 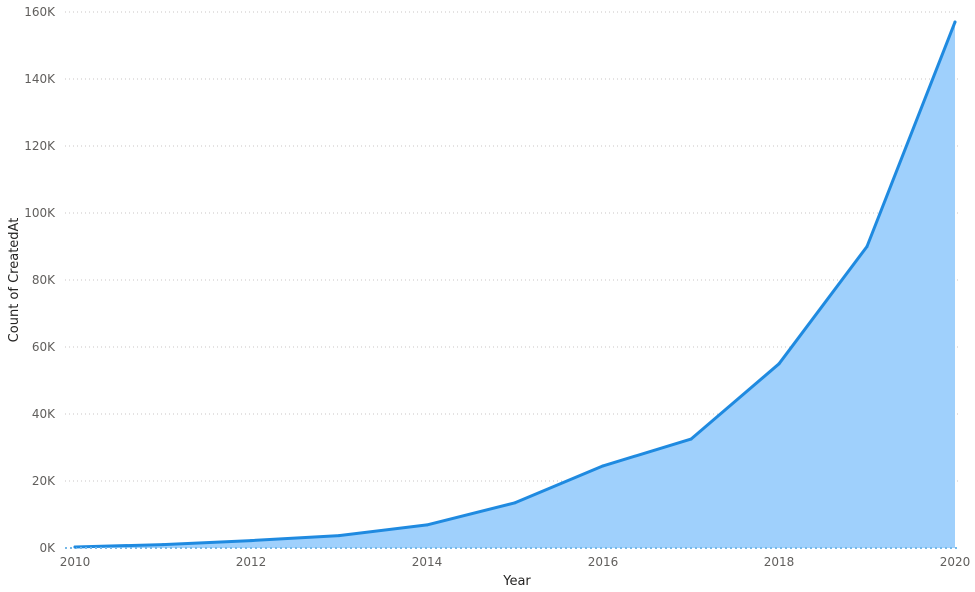 I want to click on y-tick-label: 100K, so click(x=40, y=213).